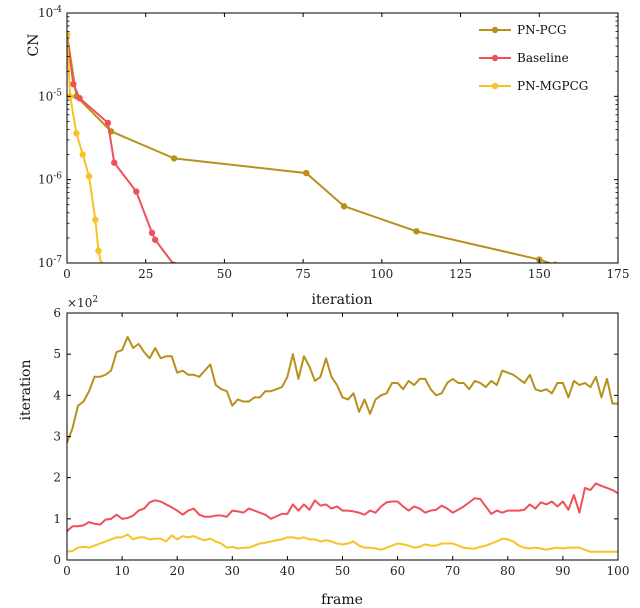  I want to click on legend-label-1: Baseline, so click(543, 58).